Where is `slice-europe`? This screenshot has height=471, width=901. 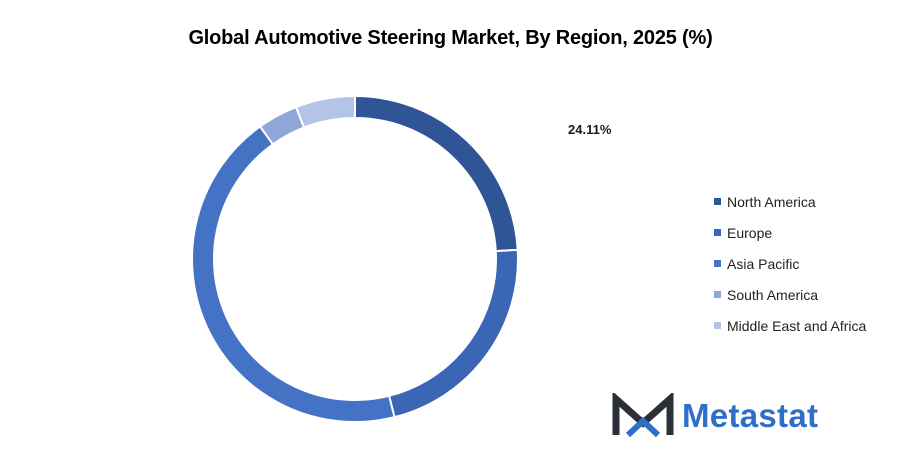 slice-europe is located at coordinates (453, 333).